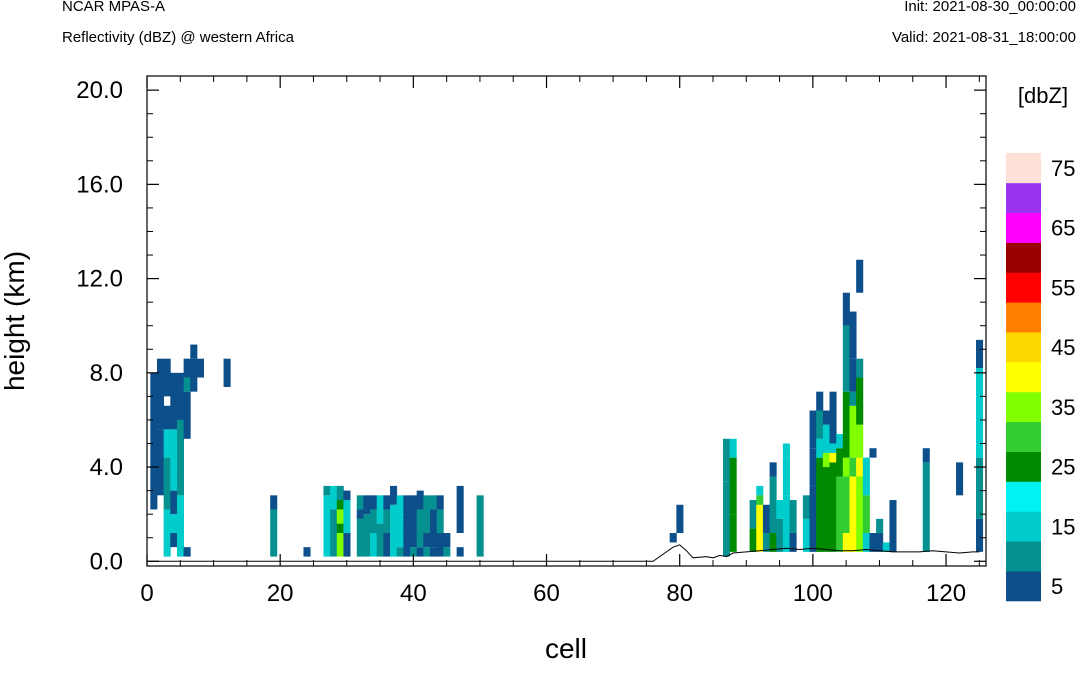  What do you see at coordinates (990, 7) in the screenshot?
I see `init-time-label: Init: 2021-08-30_00:00:00` at bounding box center [990, 7].